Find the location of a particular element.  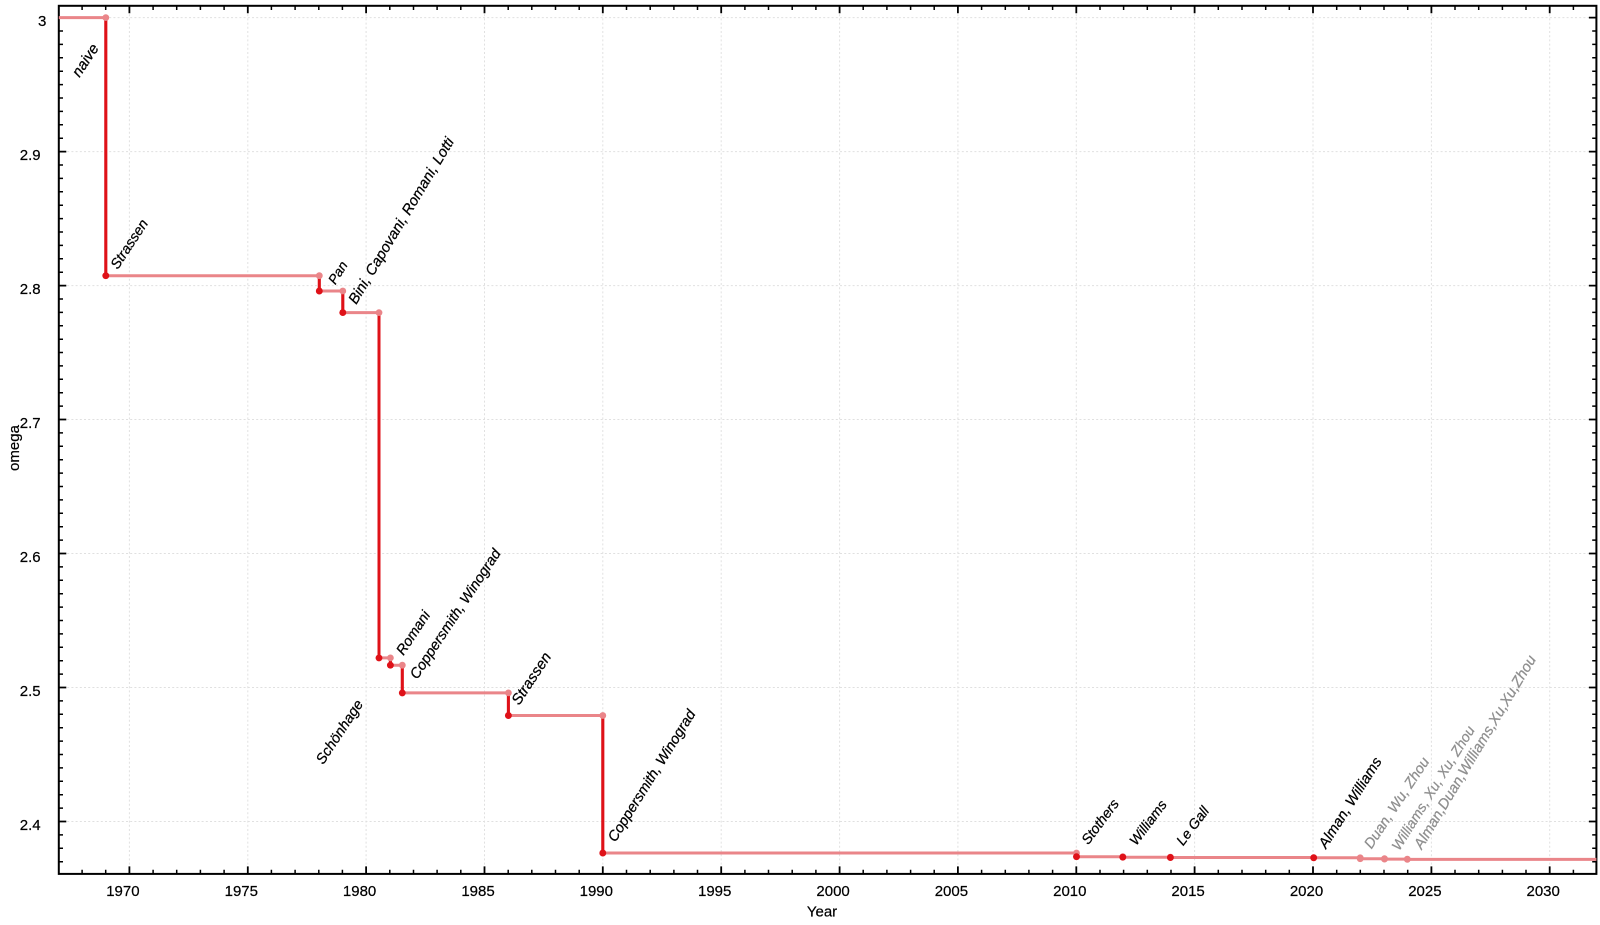

svg-text: 2025 is located at coordinates (1424, 891).